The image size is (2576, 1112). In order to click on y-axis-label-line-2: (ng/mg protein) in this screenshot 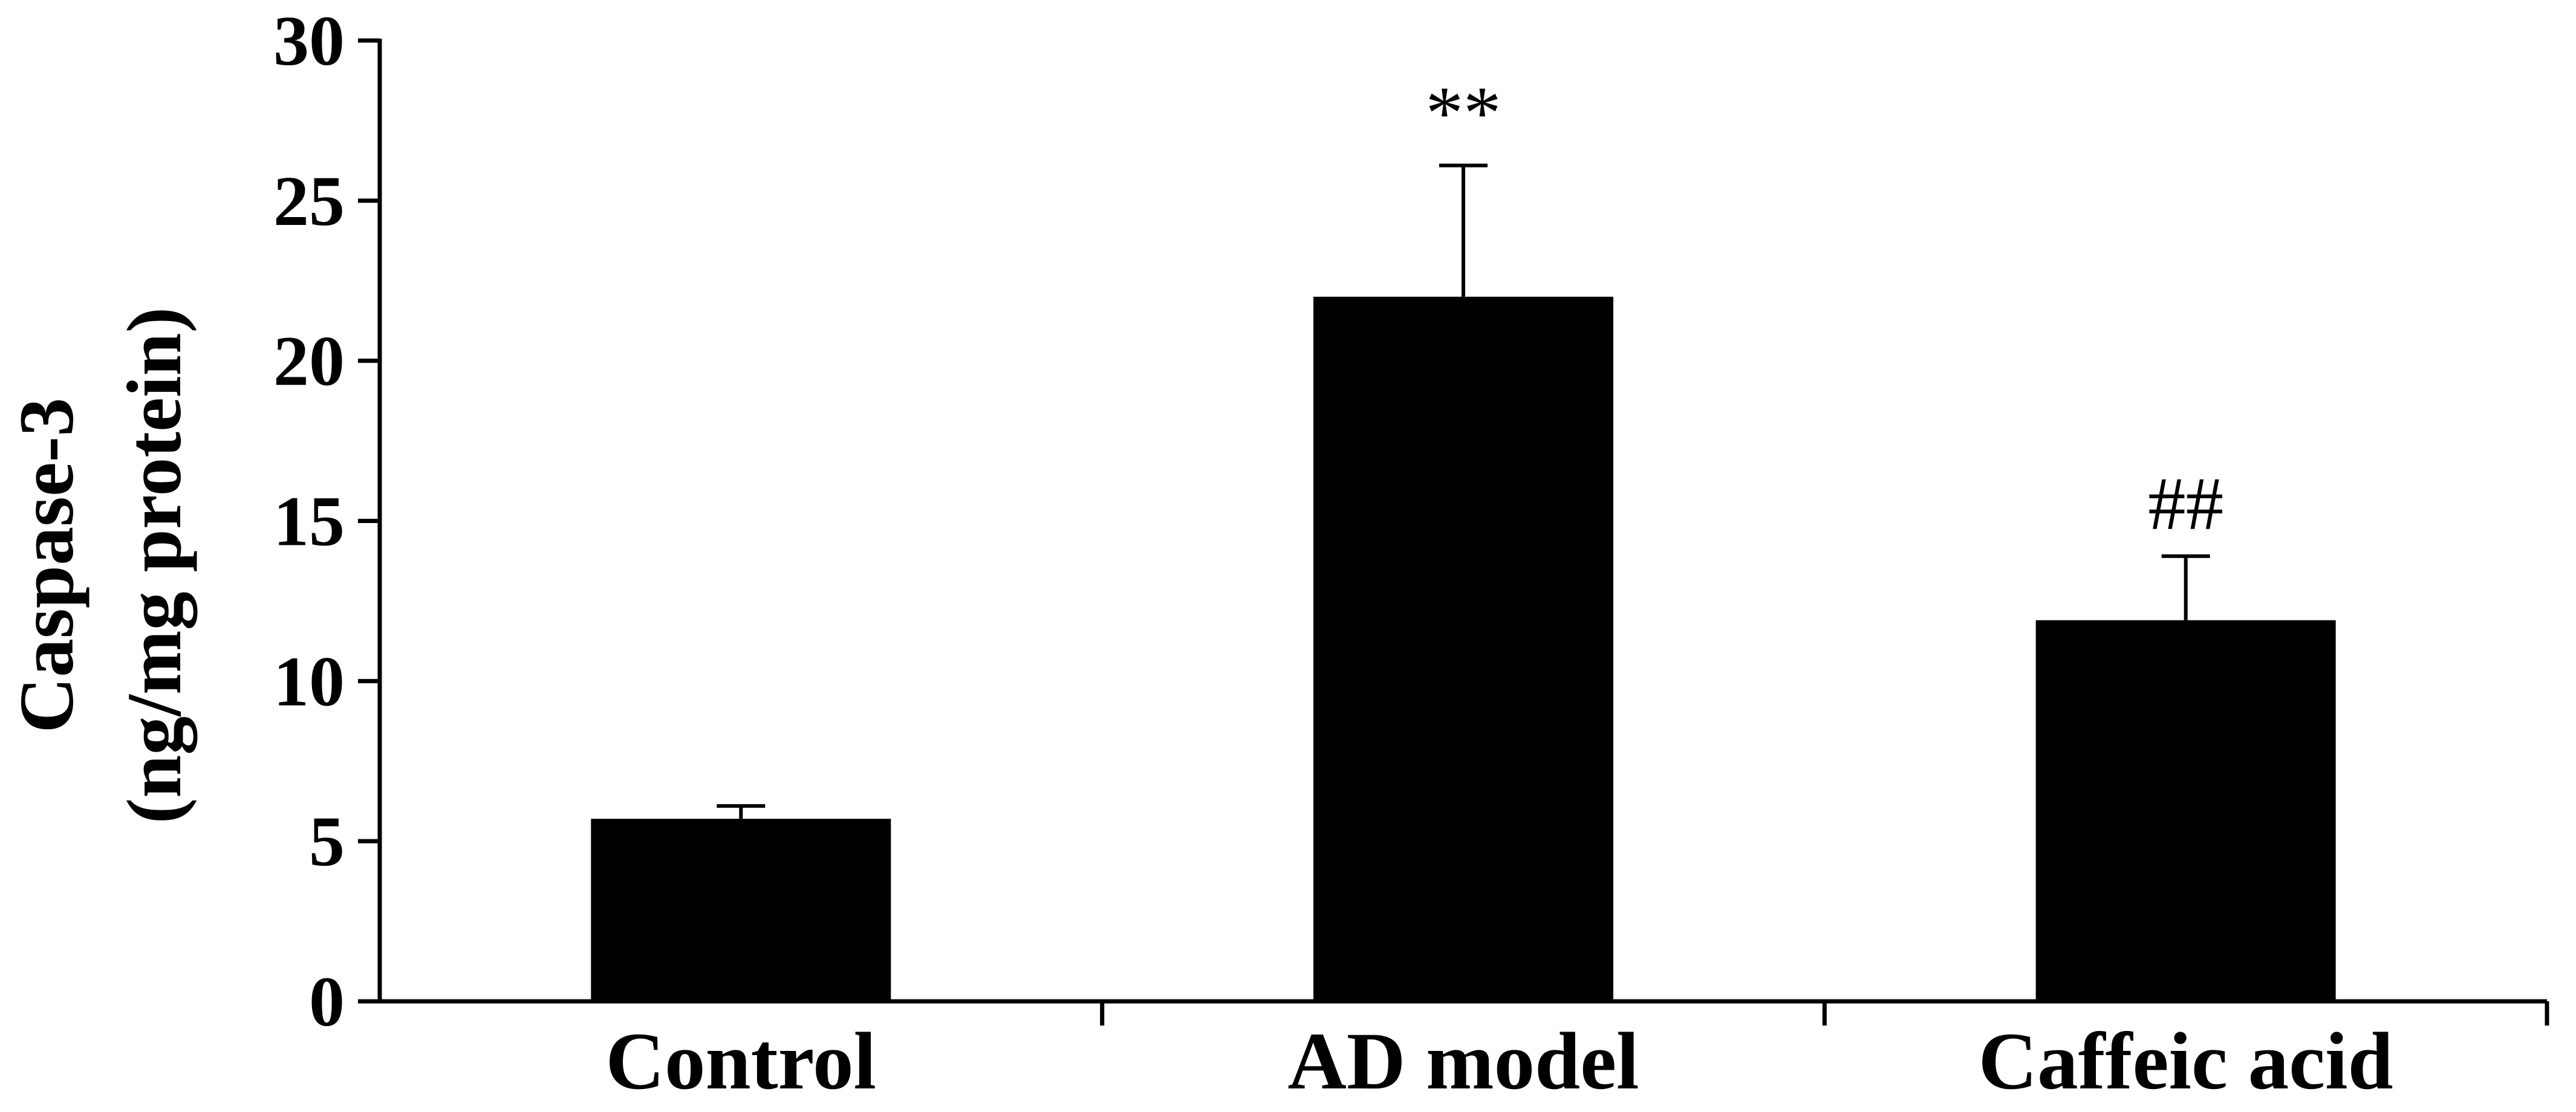, I will do `click(154, 565)`.